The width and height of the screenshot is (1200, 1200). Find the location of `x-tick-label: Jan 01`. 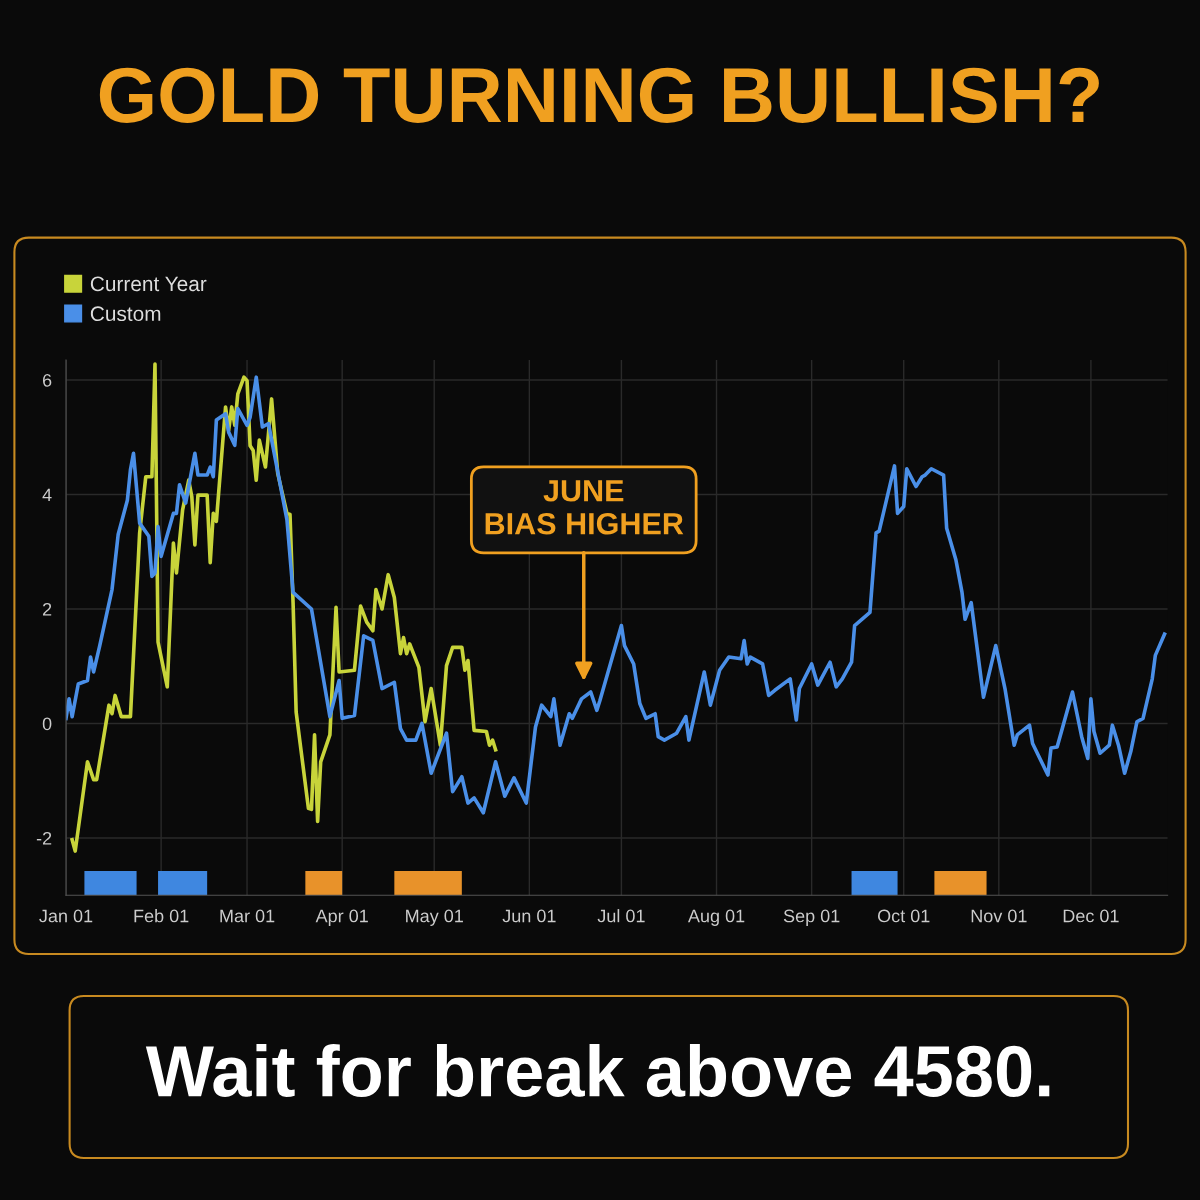

x-tick-label: Jan 01 is located at coordinates (66, 916).